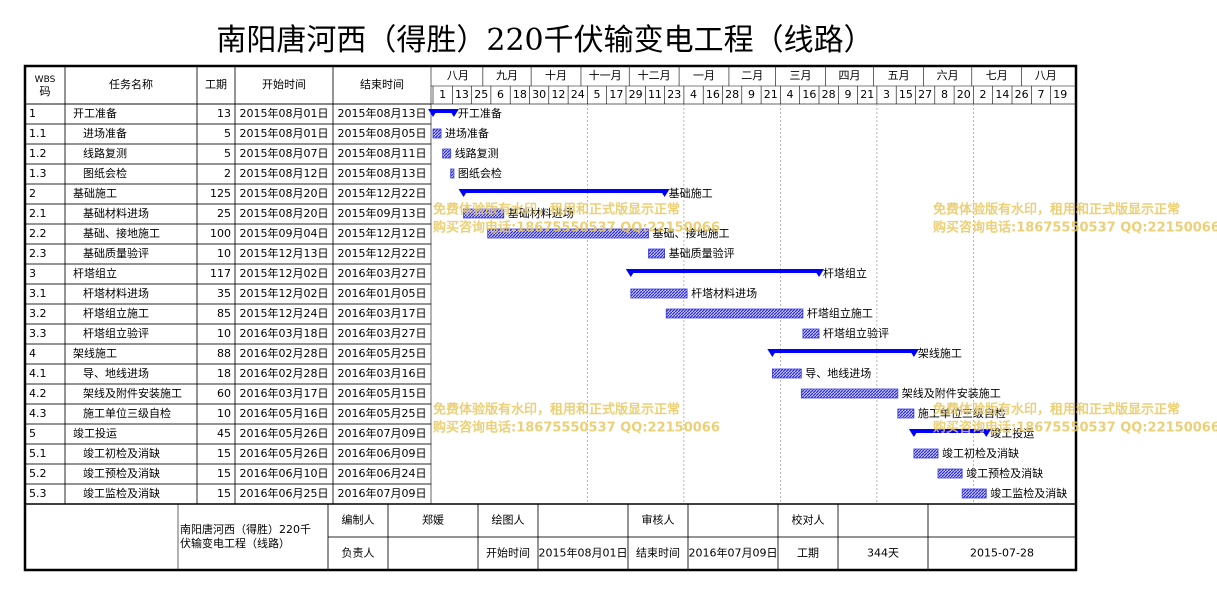 Image resolution: width=1217 pixels, height=593 pixels. Describe the element at coordinates (38, 213) in the screenshot. I see `wbs: 2.1` at that location.